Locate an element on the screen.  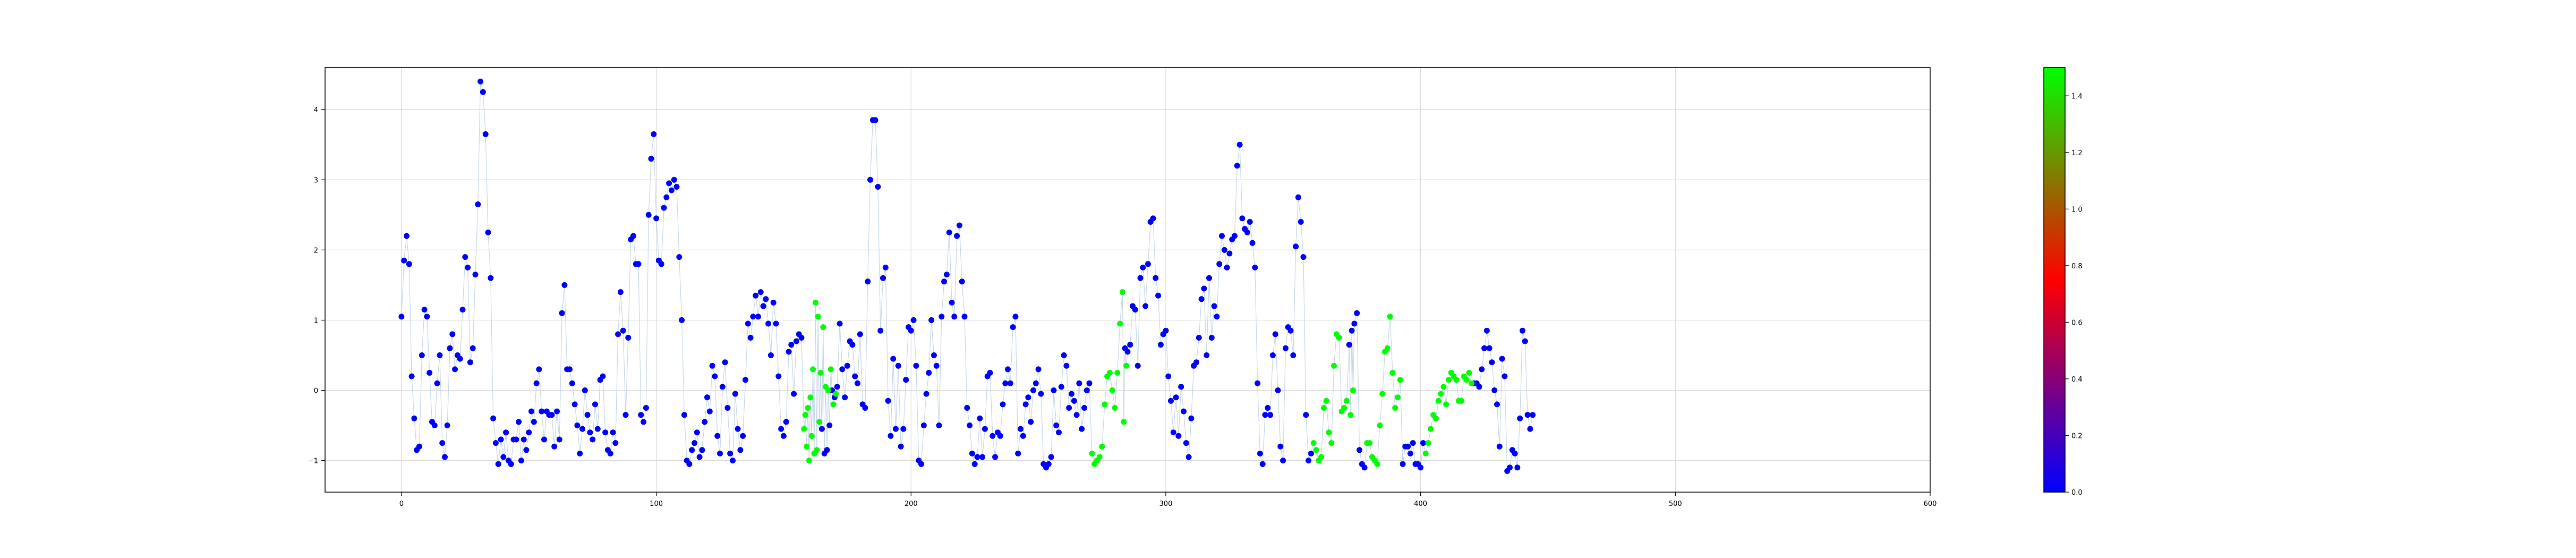
colorbar-tick-label: 1.2 is located at coordinates (2077, 153).